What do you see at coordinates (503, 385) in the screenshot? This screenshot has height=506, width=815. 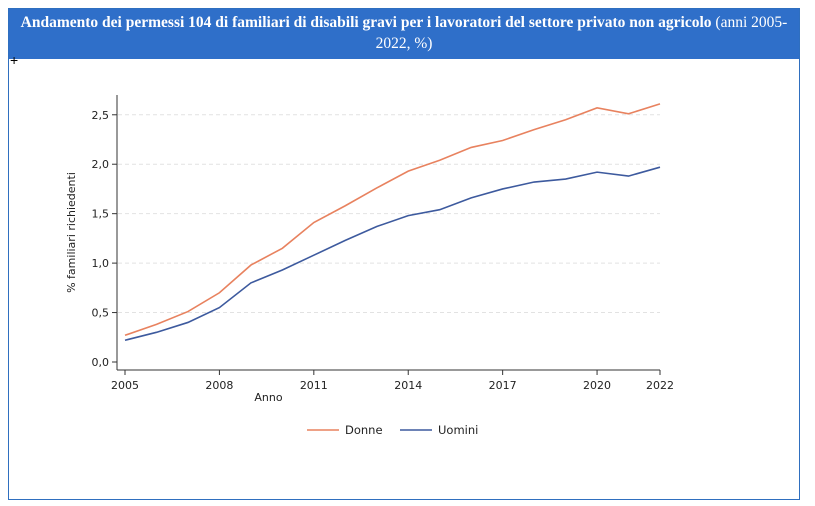 I see `x-tick-label: 2017` at bounding box center [503, 385].